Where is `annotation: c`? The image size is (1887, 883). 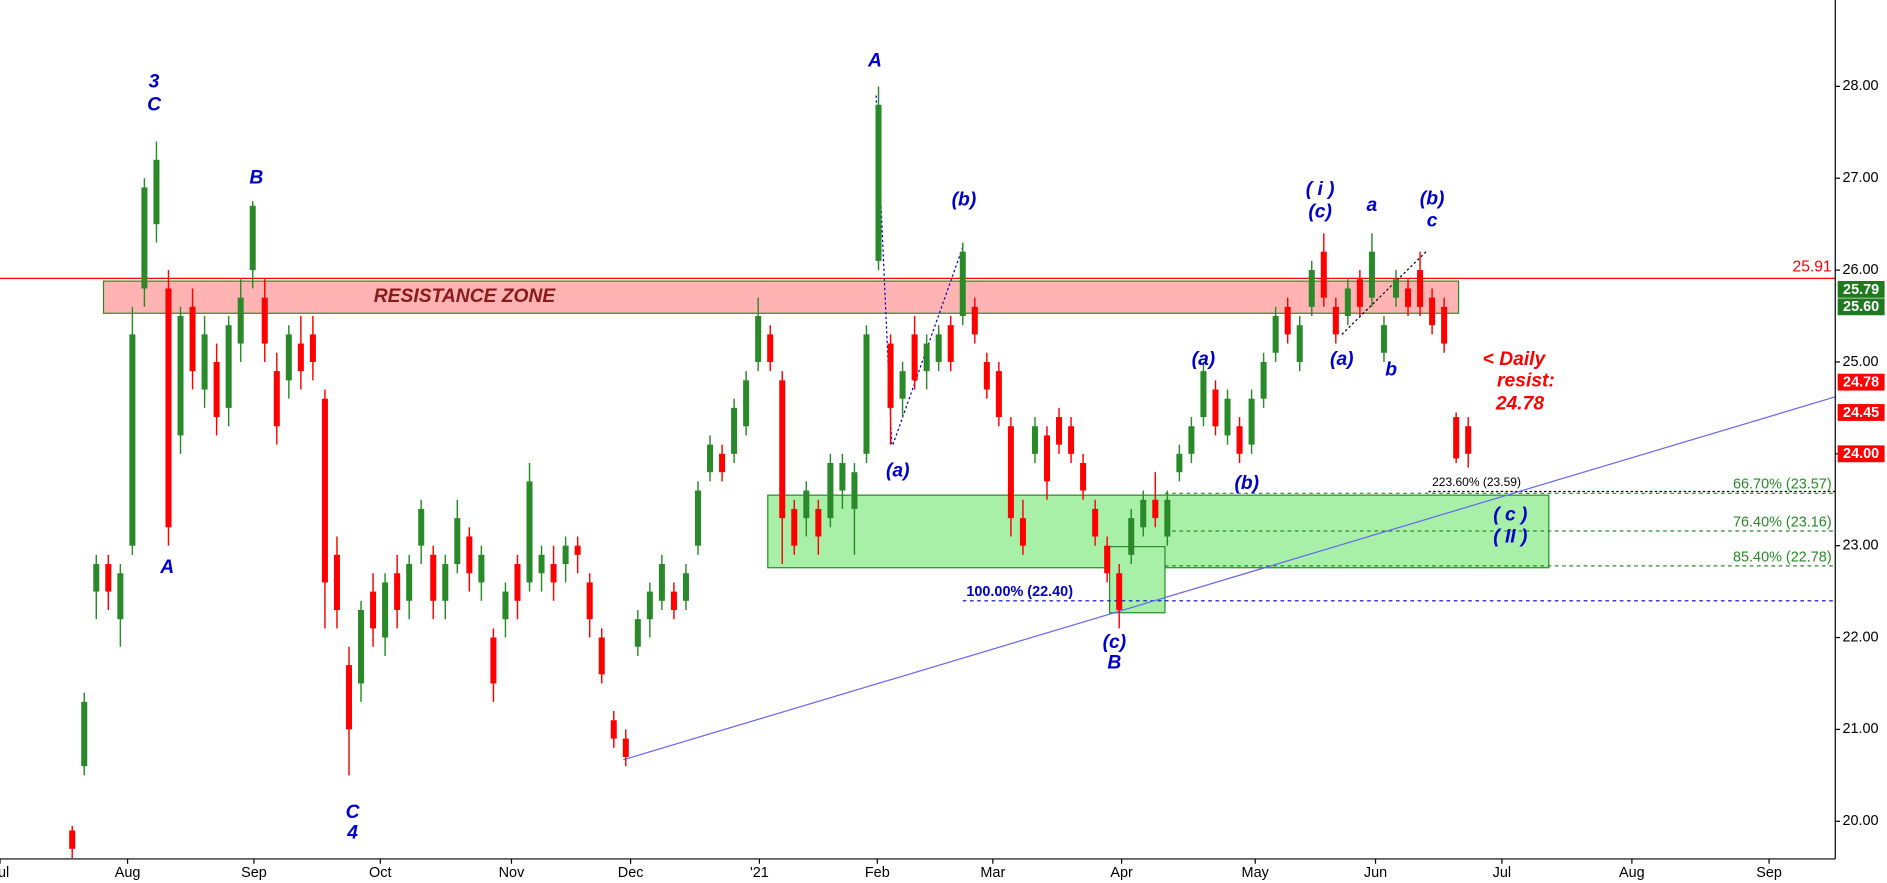
annotation: c is located at coordinates (1432, 220).